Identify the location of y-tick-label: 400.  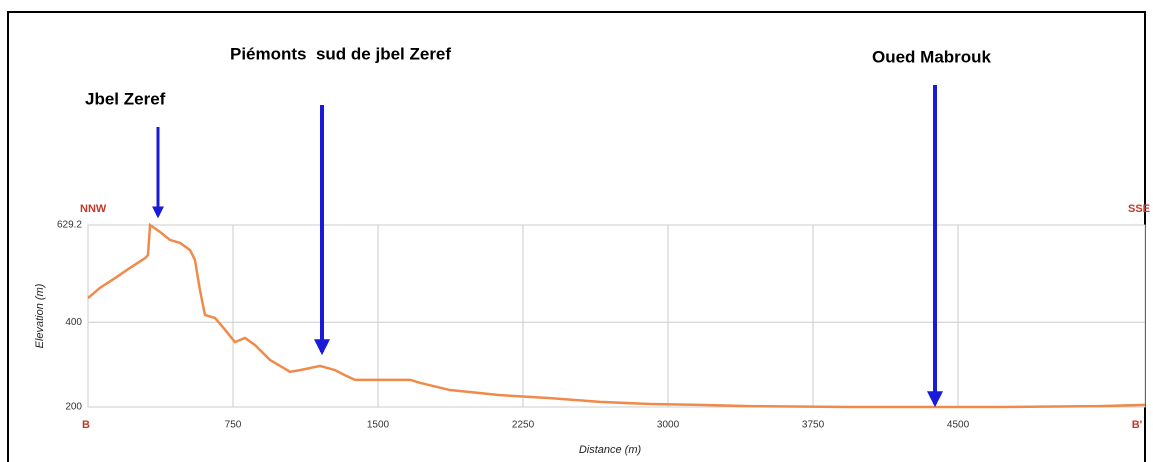
(73, 322).